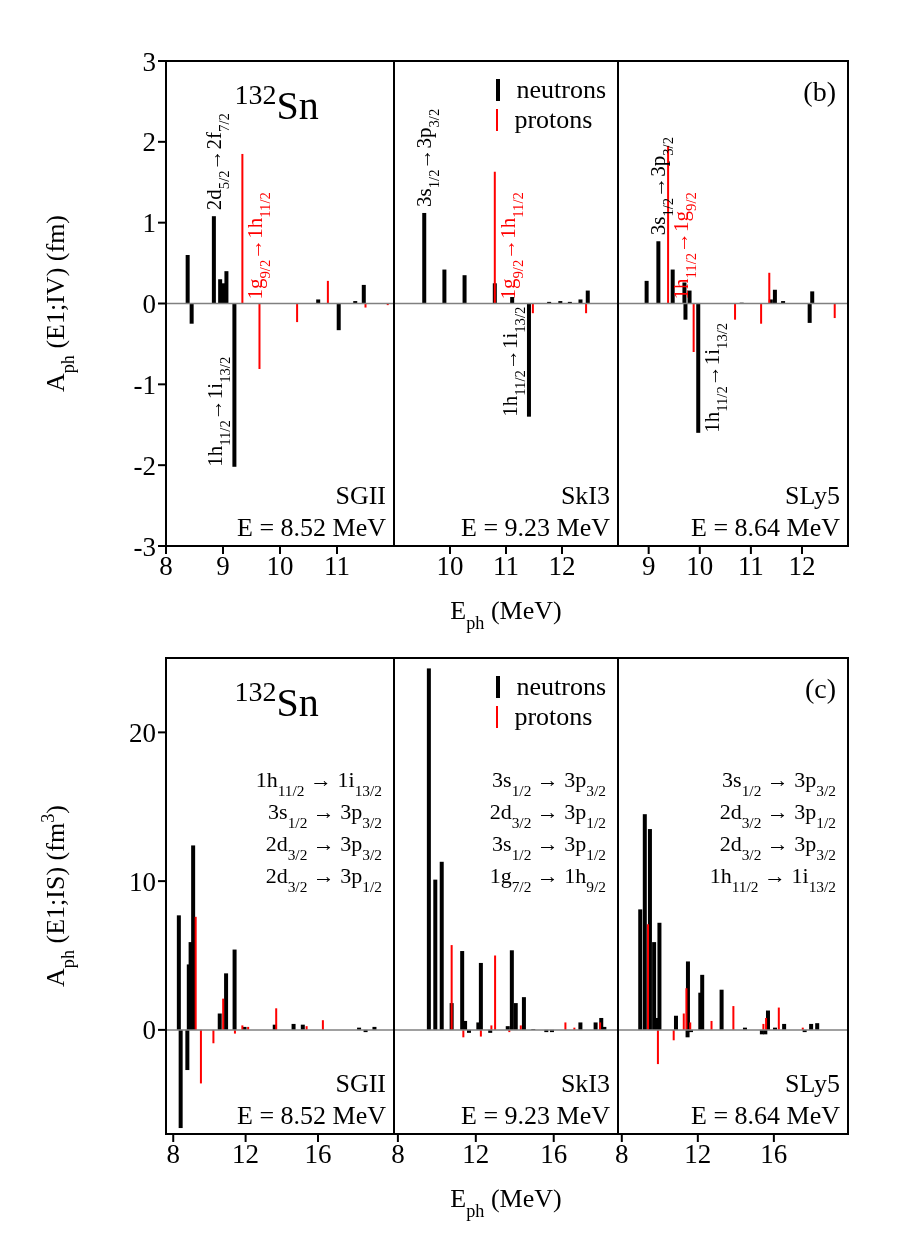 This screenshot has width=903, height=1252. I want to click on y-tick-label: -2, so click(144, 465).